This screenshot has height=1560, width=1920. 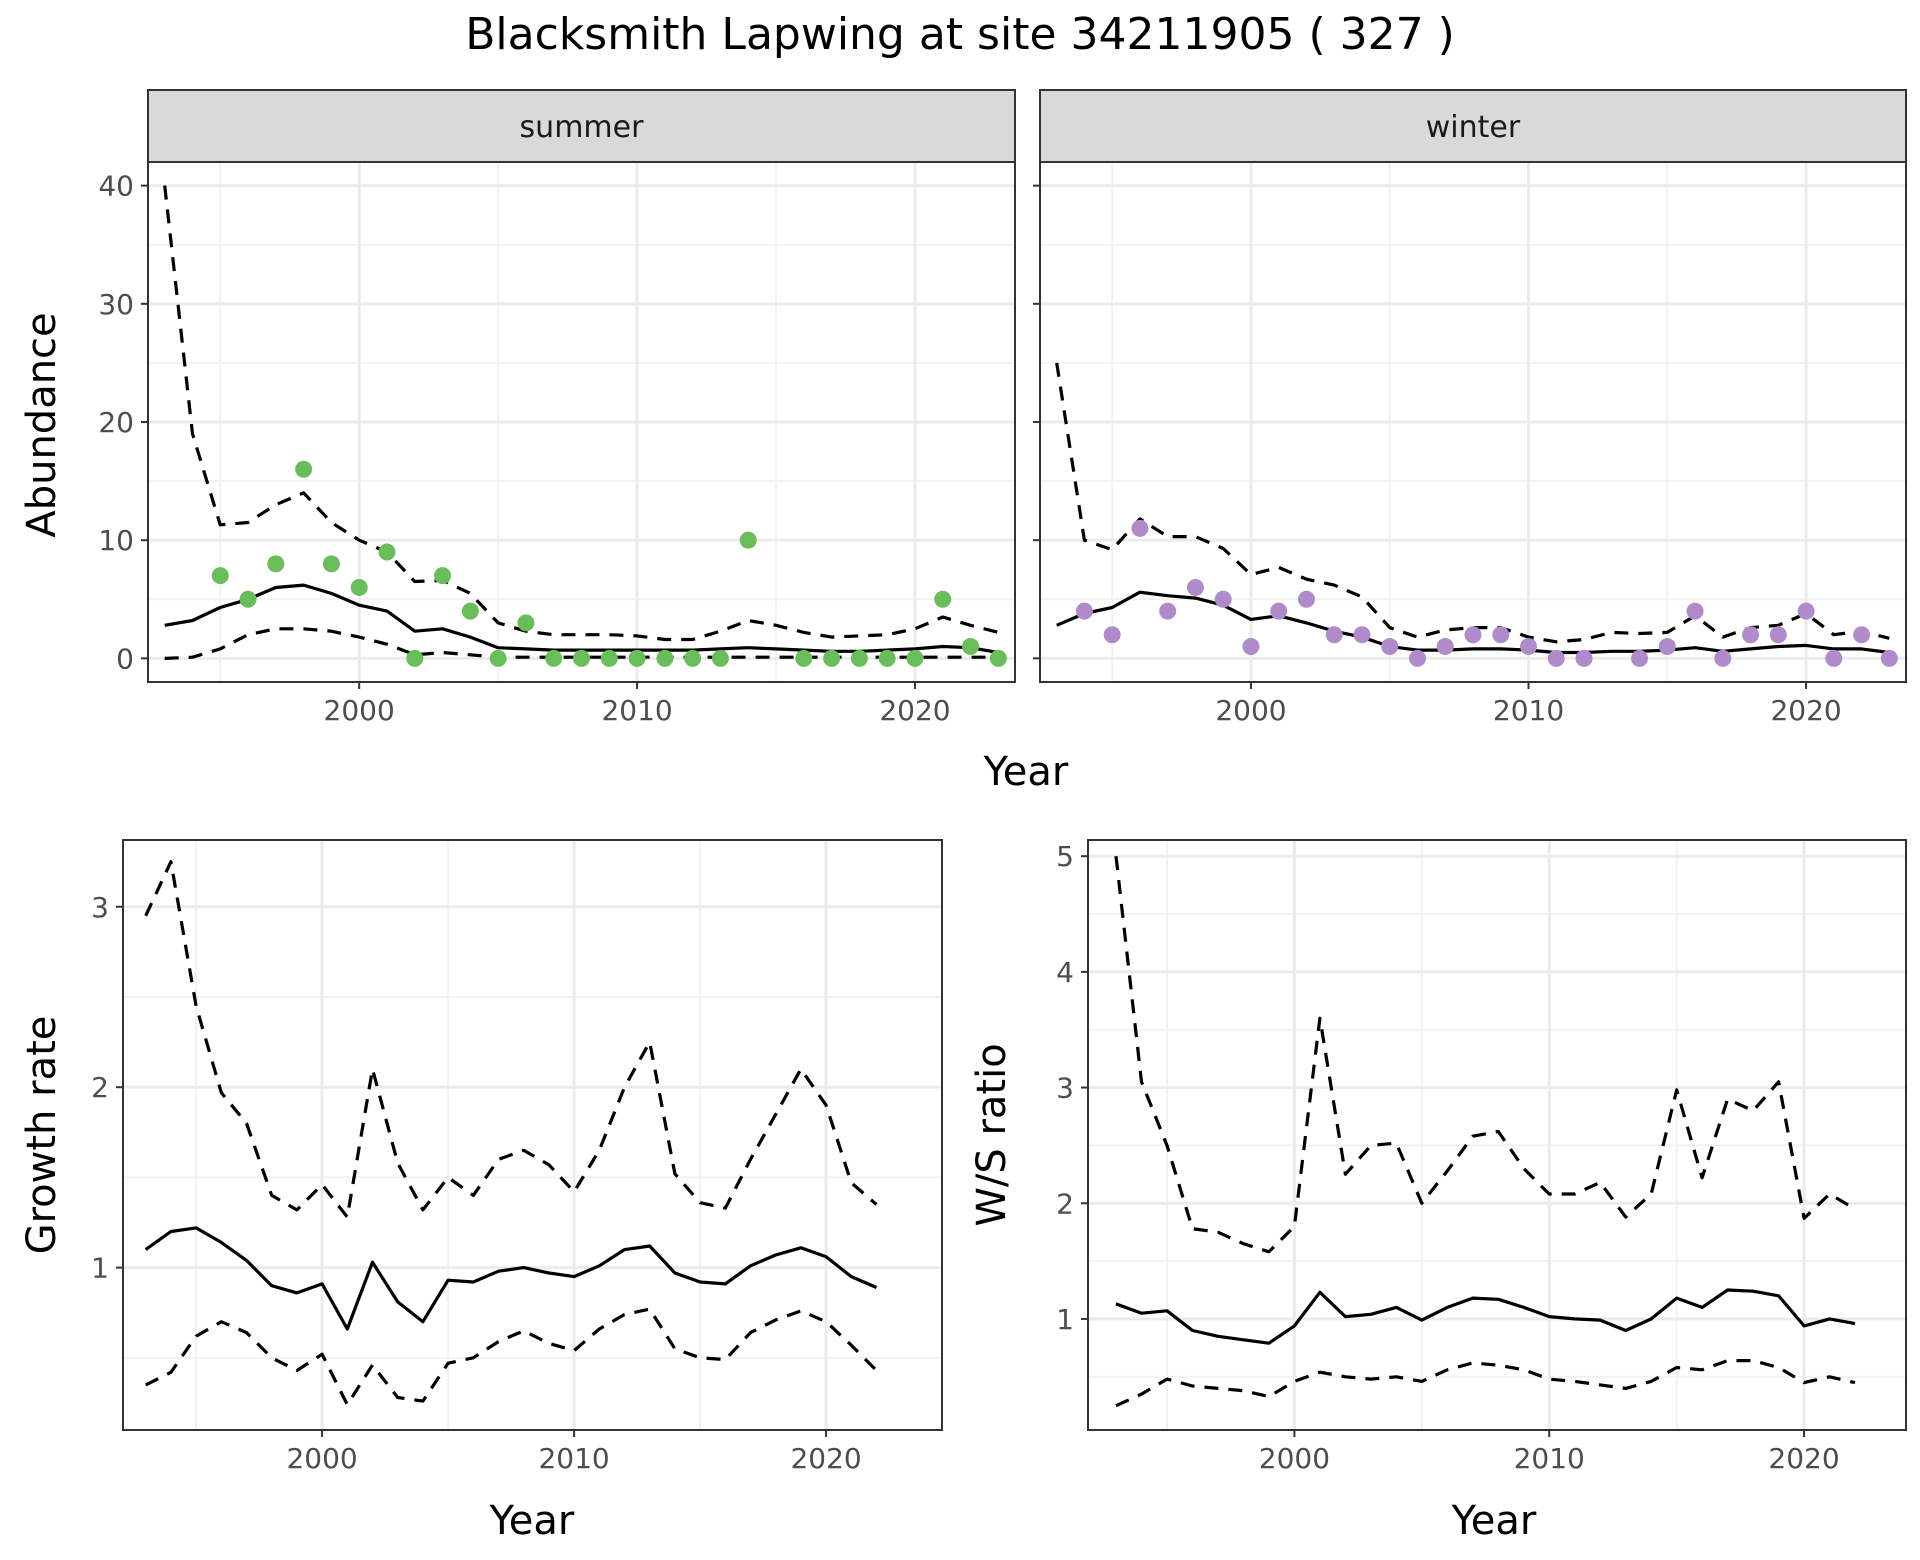 I want to click on ratio-x-axis-title: Year, so click(x=1494, y=1521).